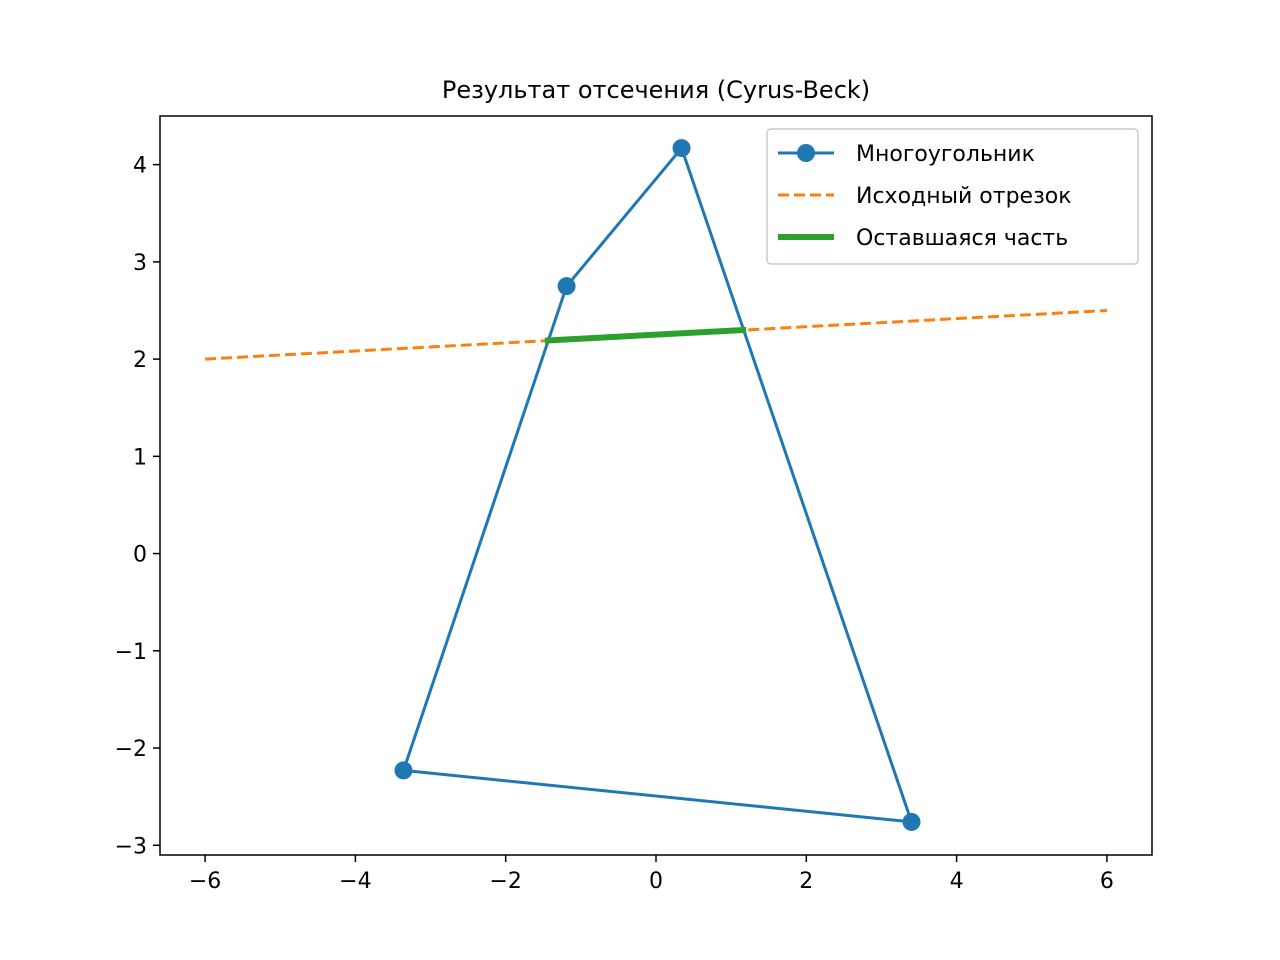  Describe the element at coordinates (140, 263) in the screenshot. I see `y-tick-label-6: 3` at that location.